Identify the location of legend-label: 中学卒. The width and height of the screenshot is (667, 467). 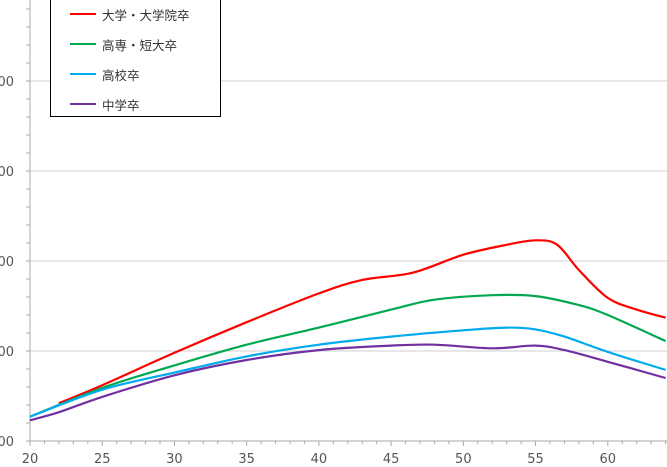
(121, 105).